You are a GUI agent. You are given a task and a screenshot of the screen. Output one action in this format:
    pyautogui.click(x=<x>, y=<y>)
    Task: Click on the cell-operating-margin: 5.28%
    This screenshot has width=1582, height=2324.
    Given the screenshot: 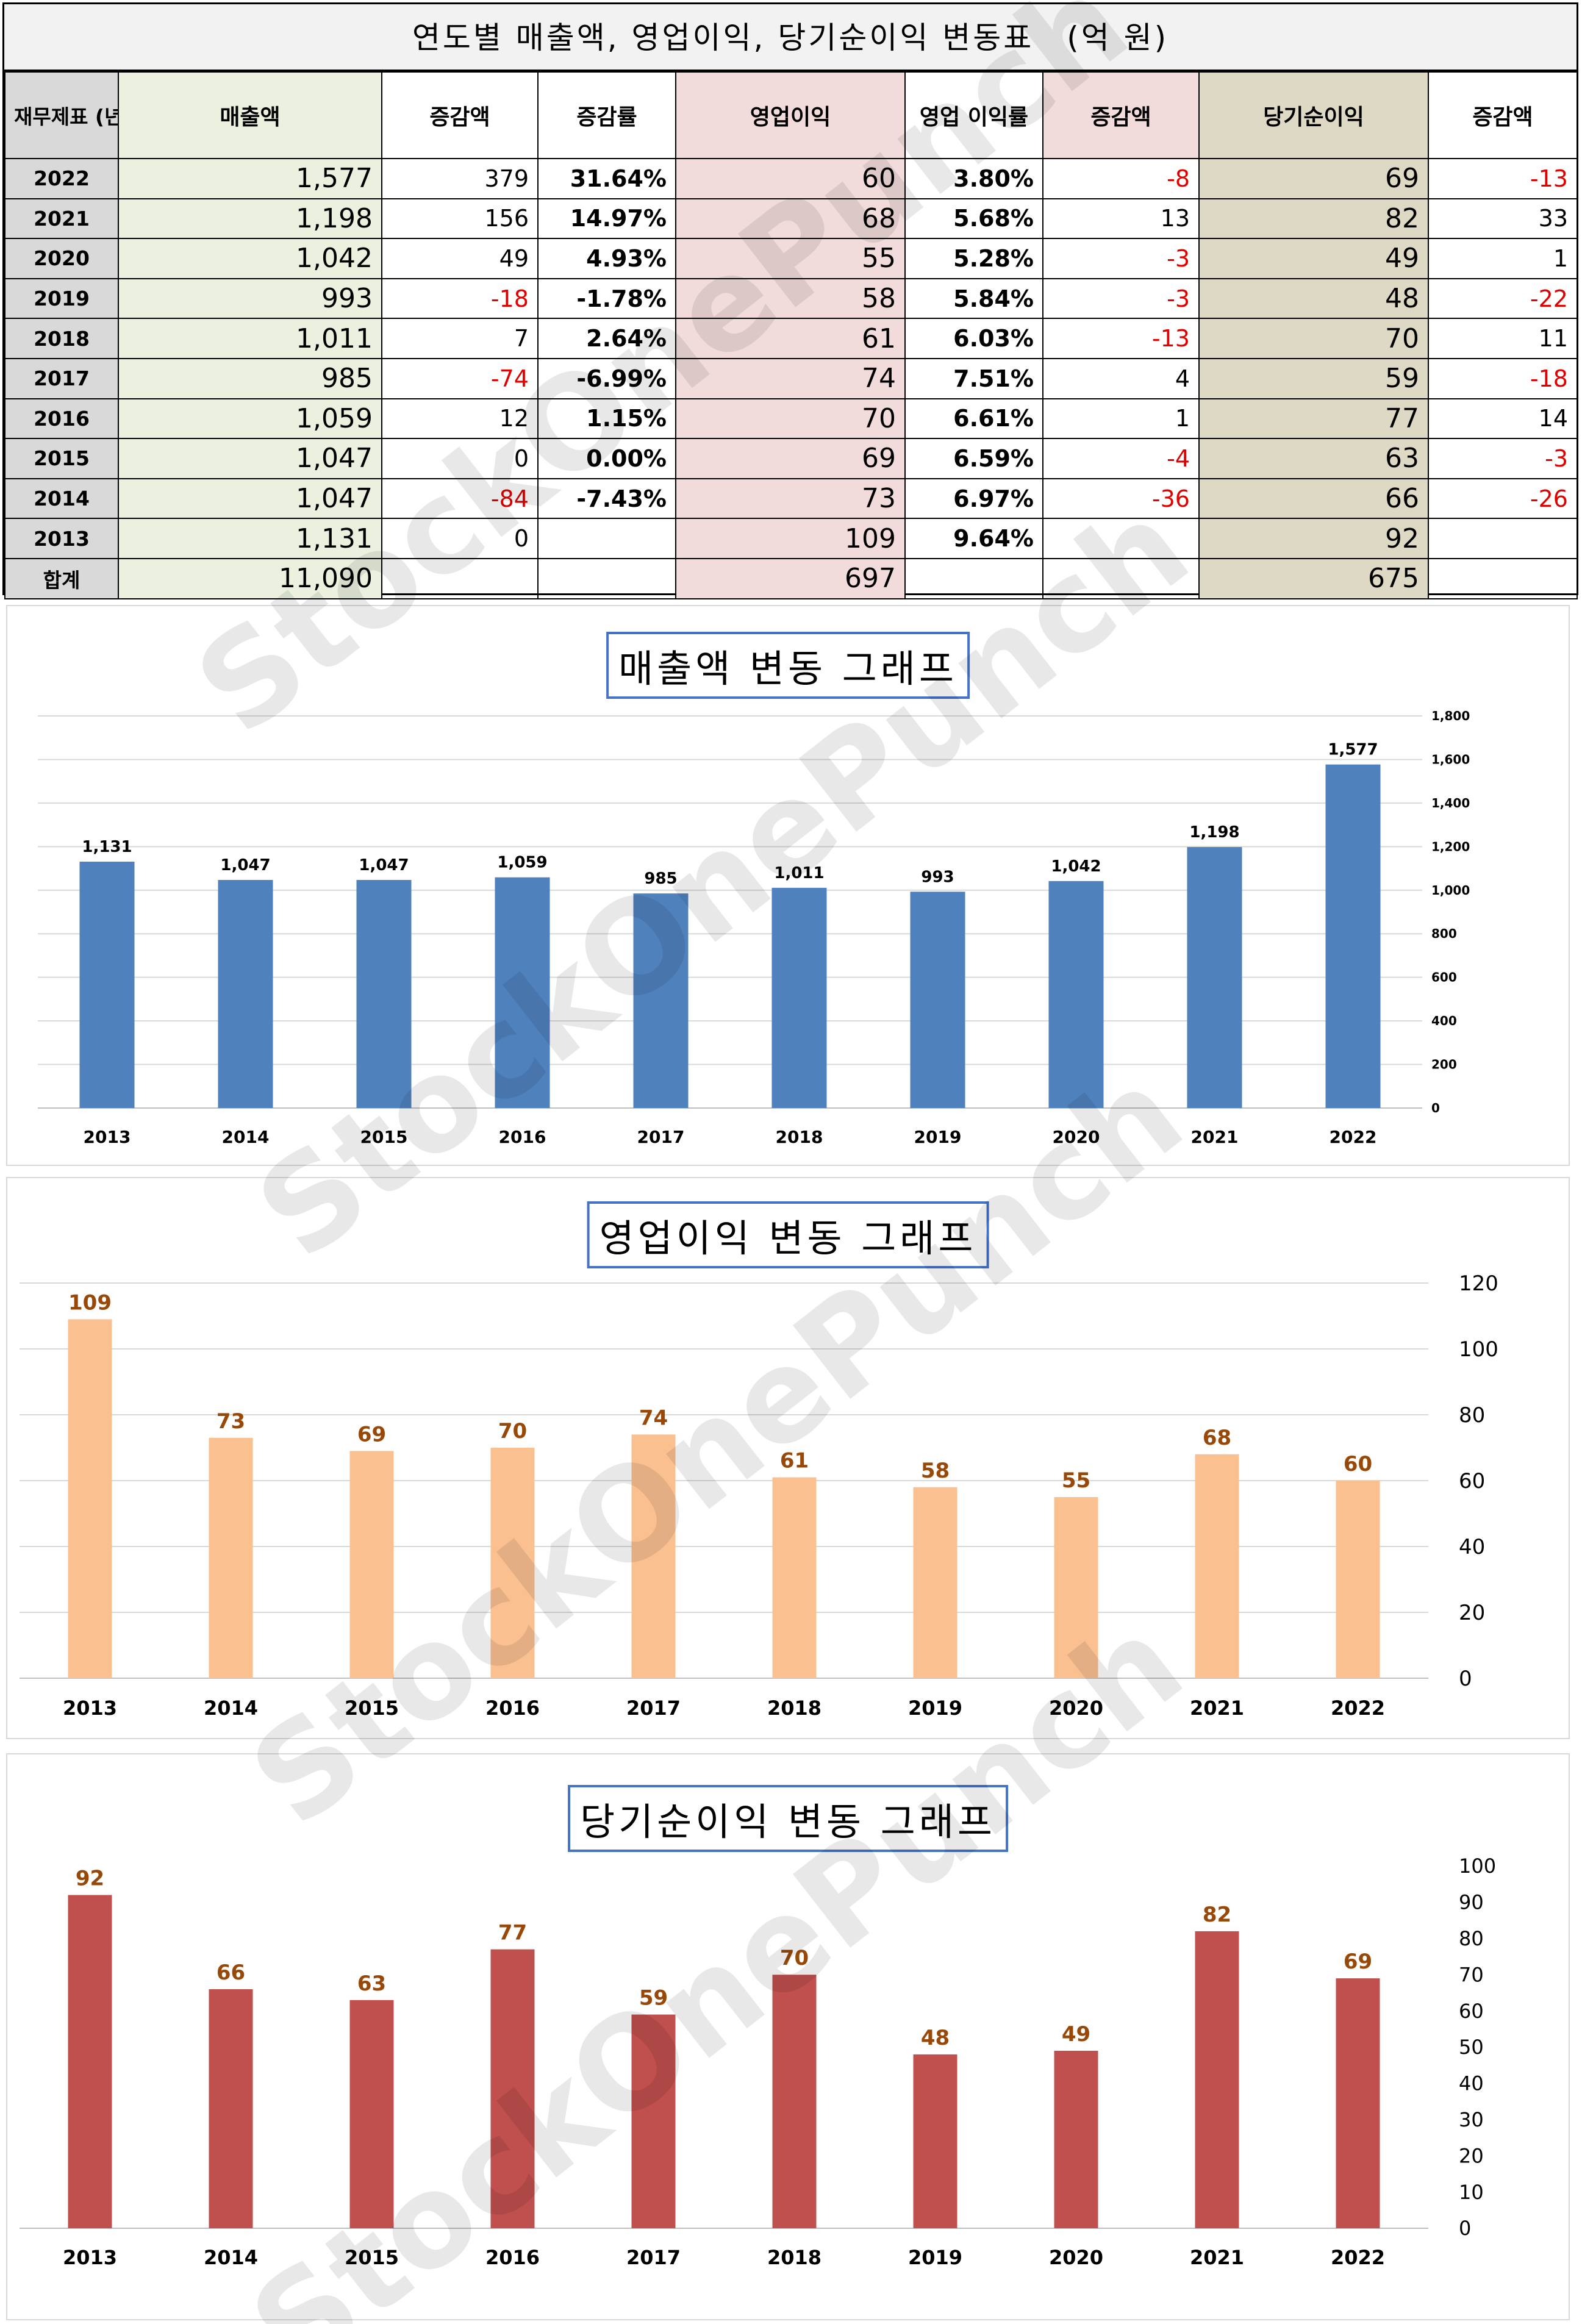 What is the action you would take?
    pyautogui.click(x=973, y=258)
    